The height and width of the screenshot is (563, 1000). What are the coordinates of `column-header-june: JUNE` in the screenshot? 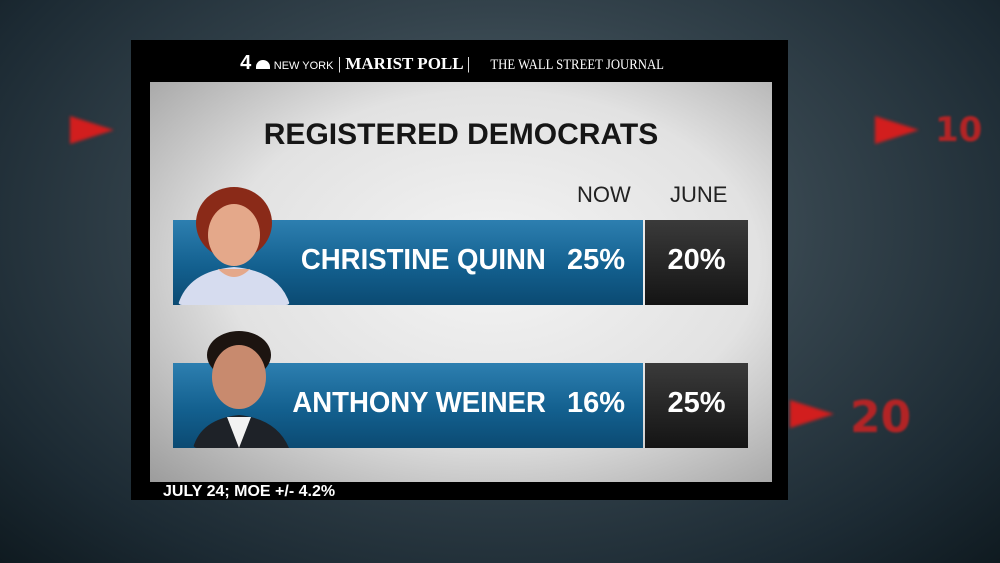 It's located at (699, 194).